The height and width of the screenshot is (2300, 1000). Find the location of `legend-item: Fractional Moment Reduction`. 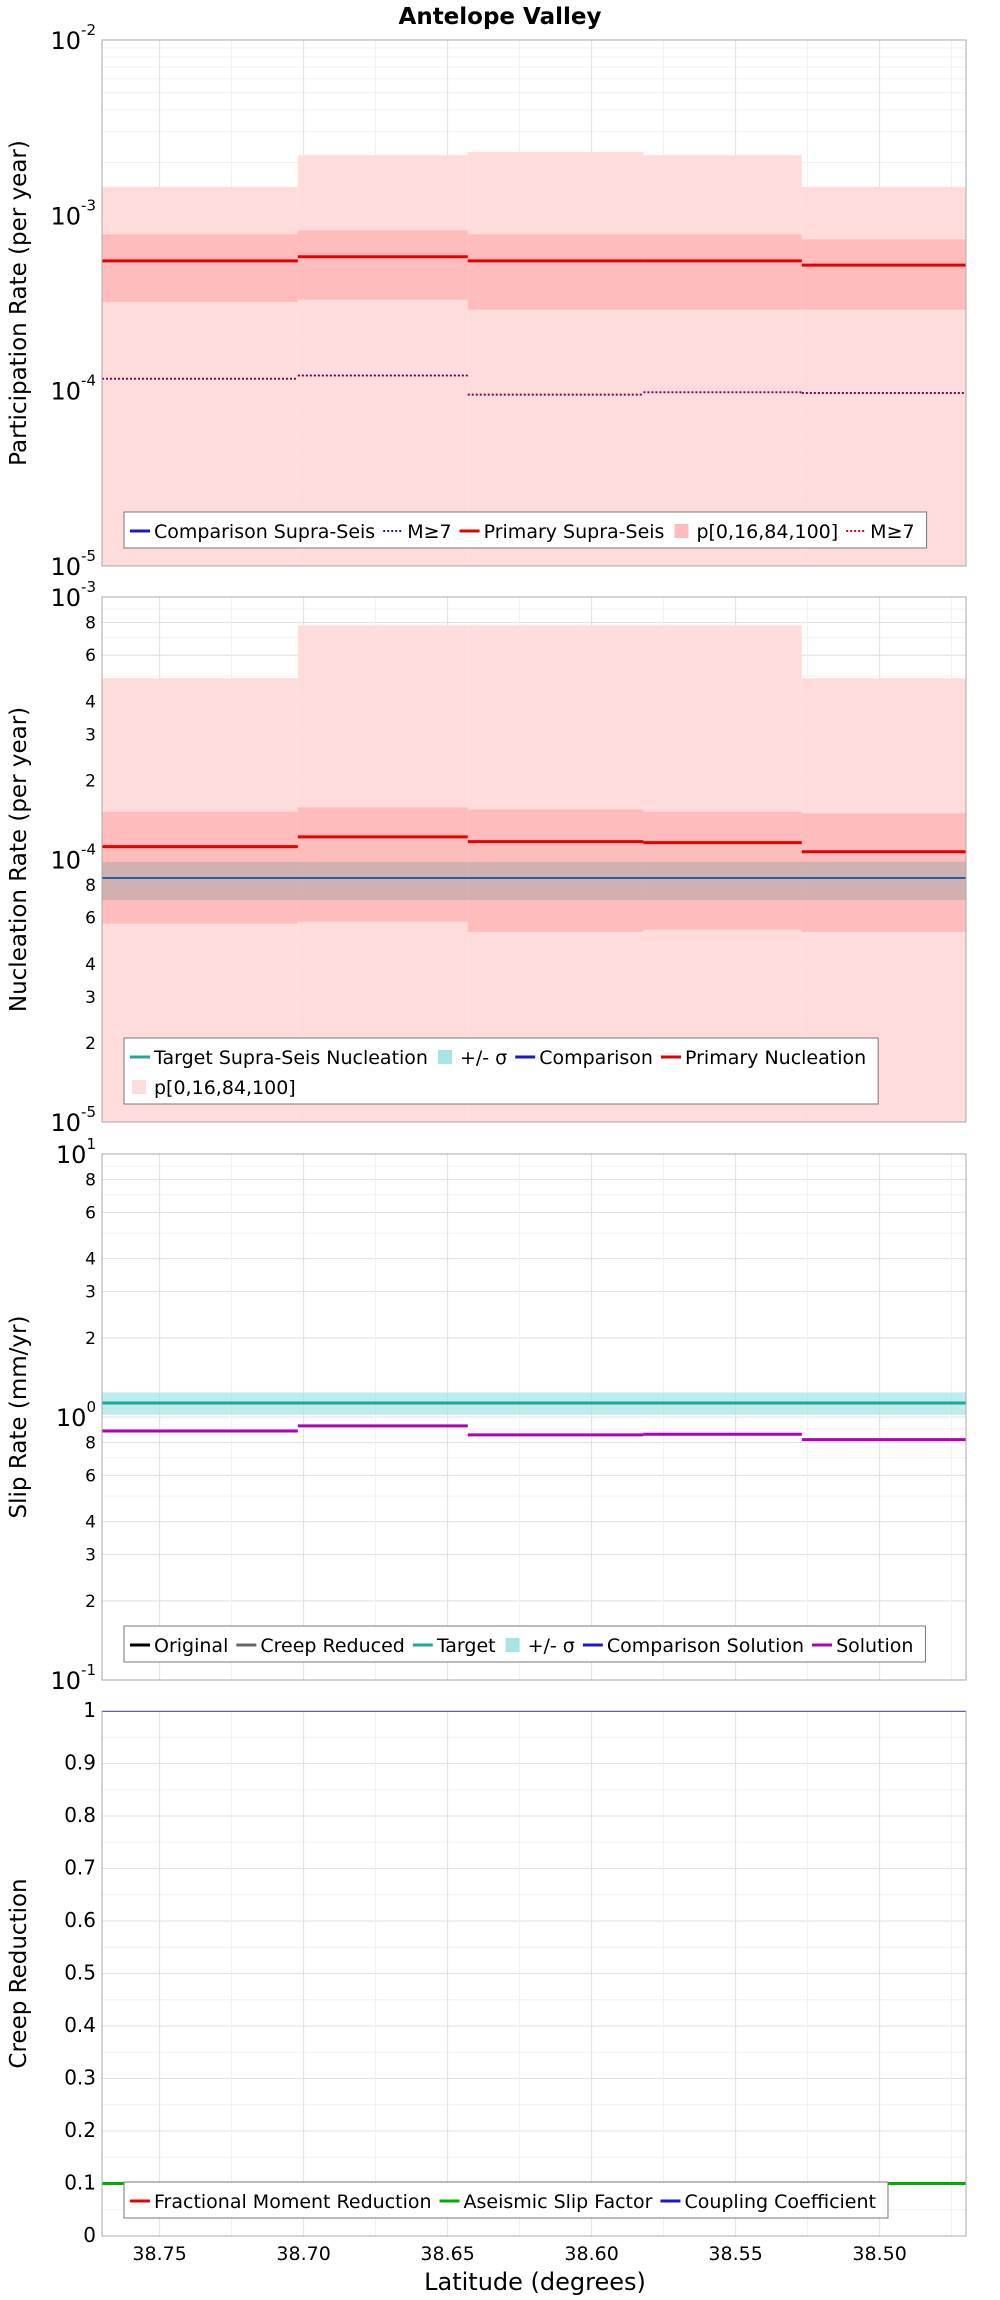

legend-item: Fractional Moment Reduction is located at coordinates (281, 2202).